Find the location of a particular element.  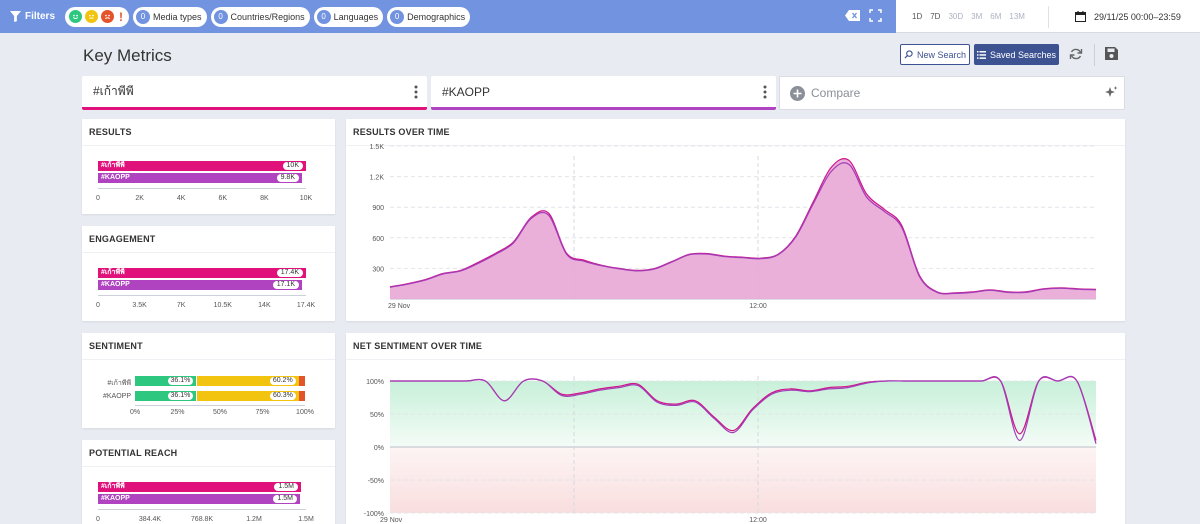

range-7d: 7D is located at coordinates (935, 16).